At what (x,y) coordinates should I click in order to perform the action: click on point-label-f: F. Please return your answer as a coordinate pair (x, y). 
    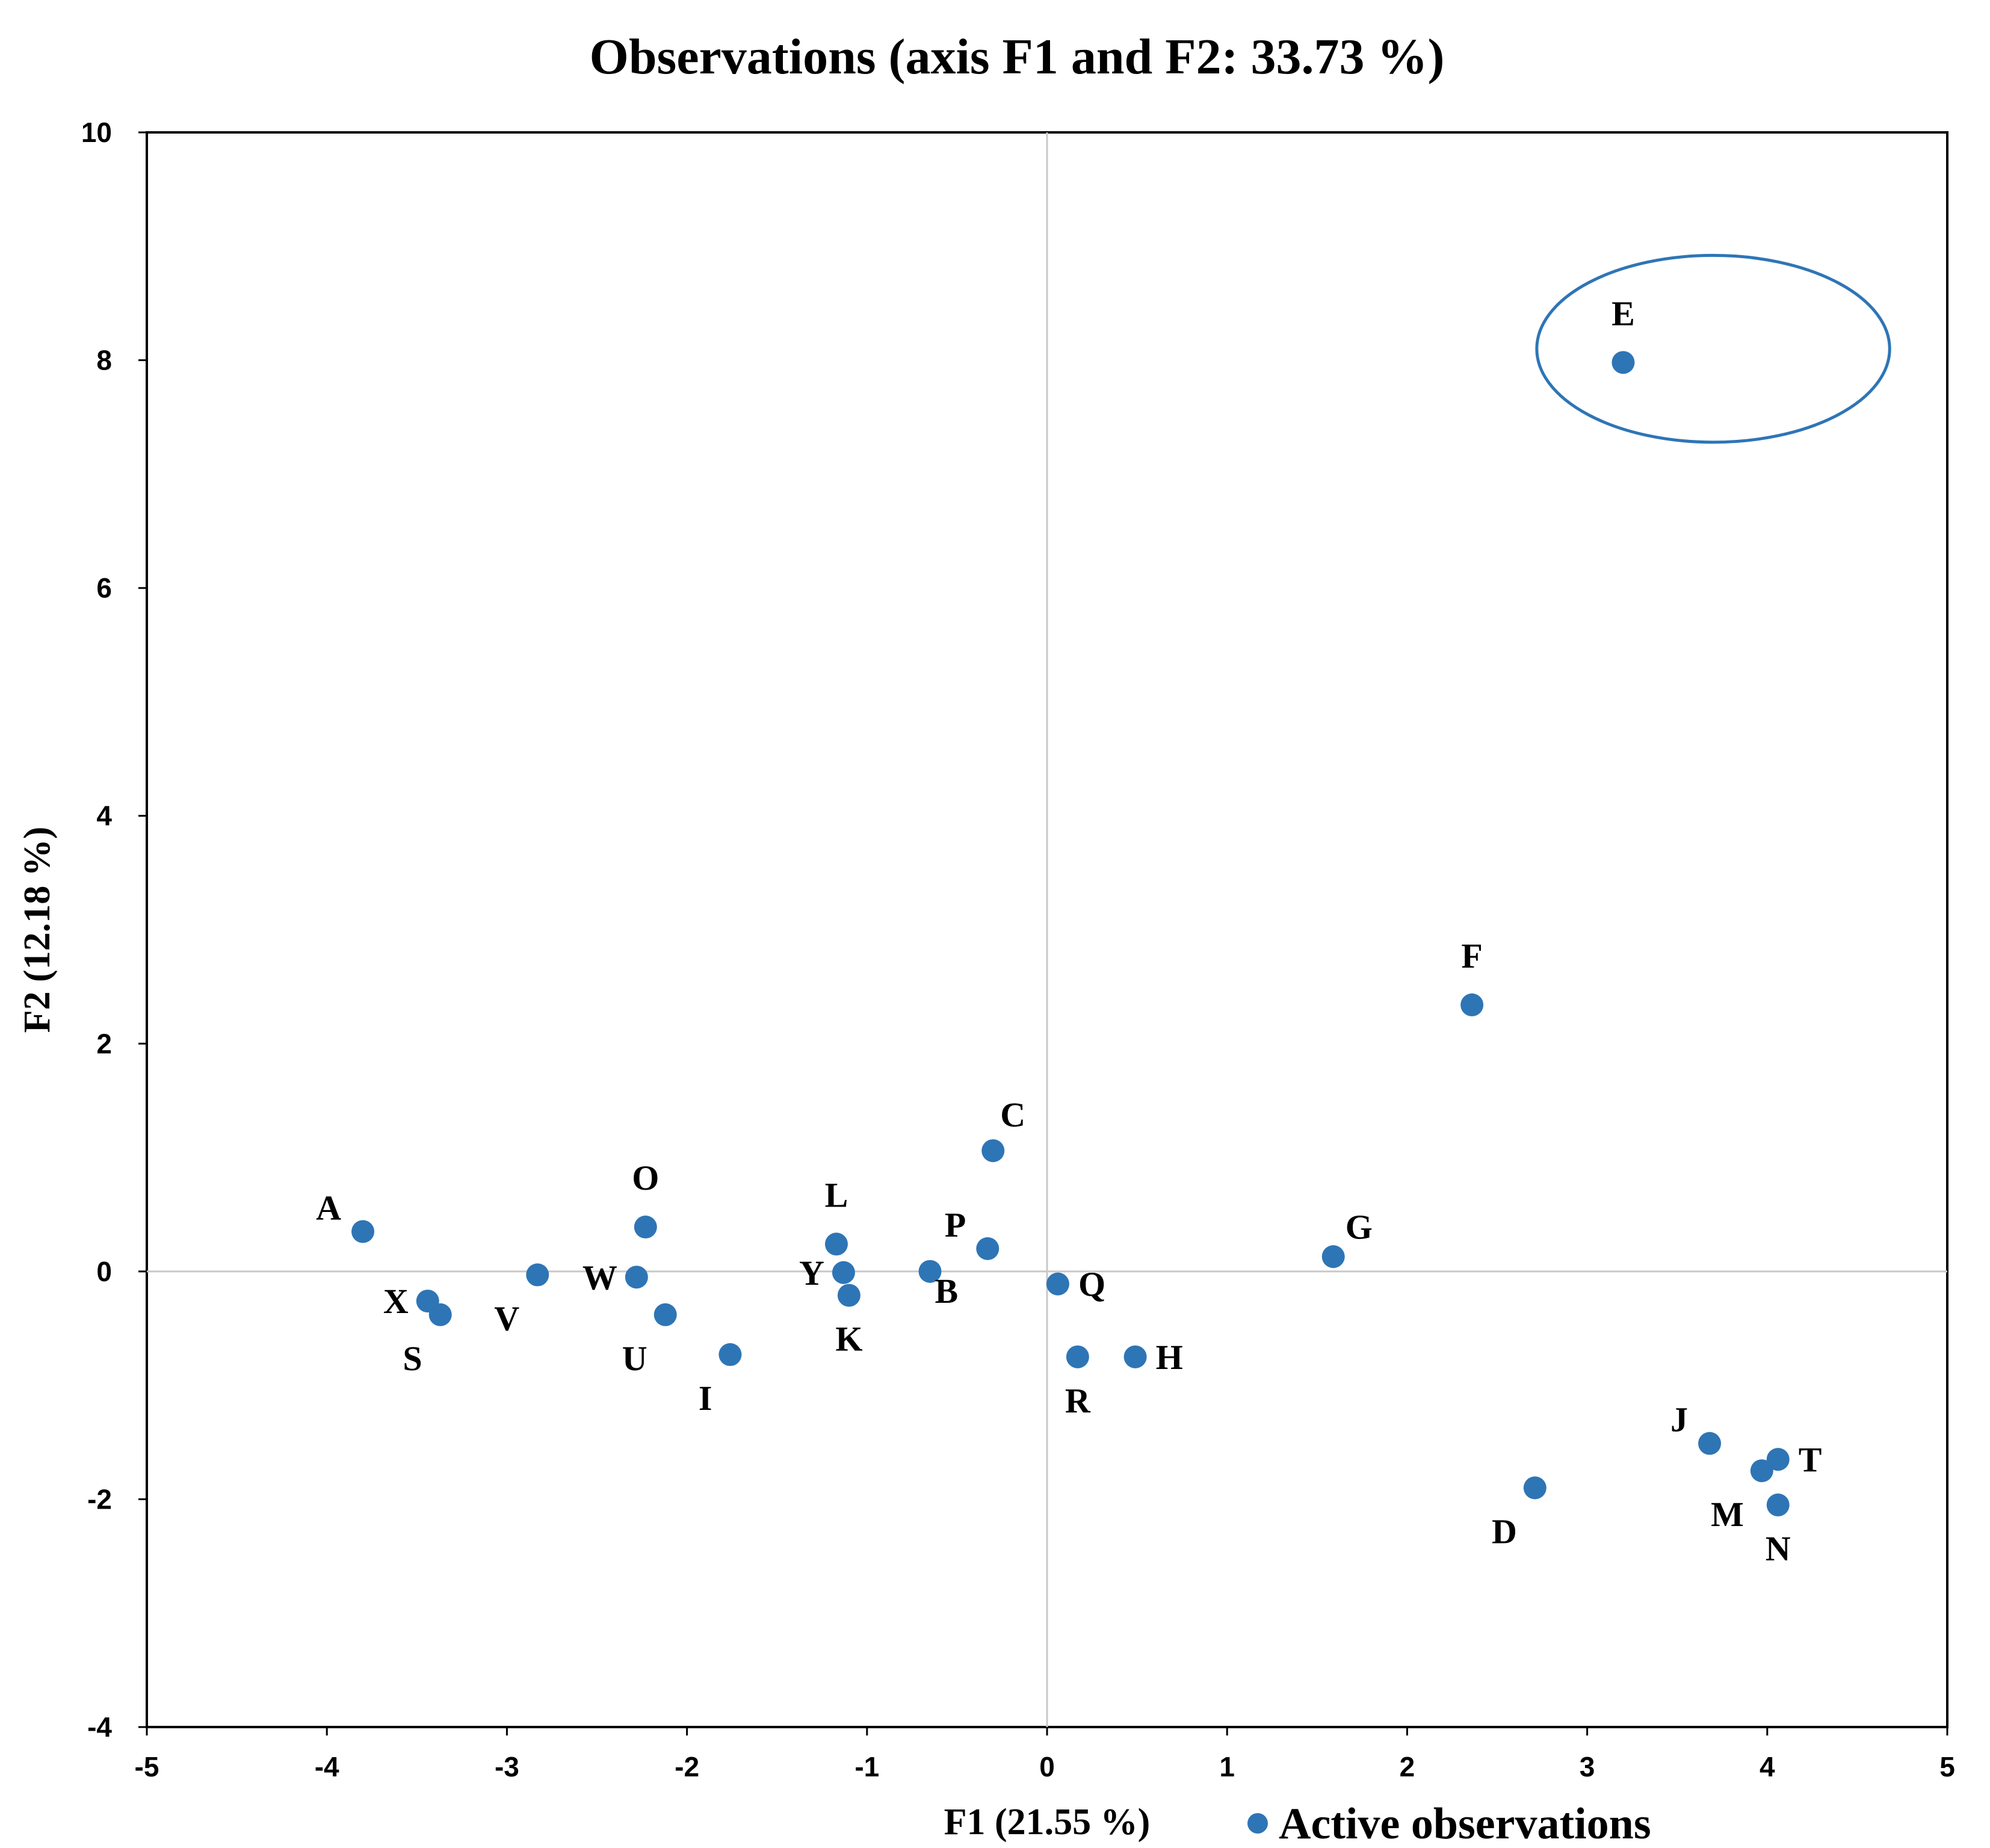
    Looking at the image, I should click on (1471, 956).